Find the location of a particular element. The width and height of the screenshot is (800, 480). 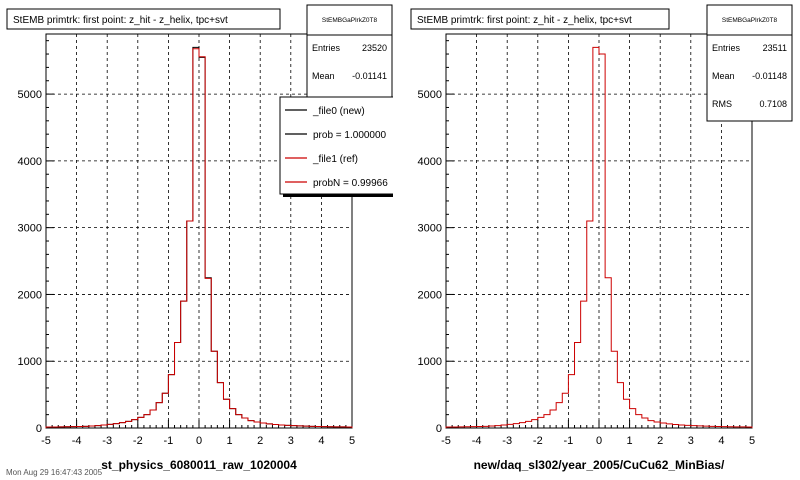

stats-label: RMS is located at coordinates (722, 104).